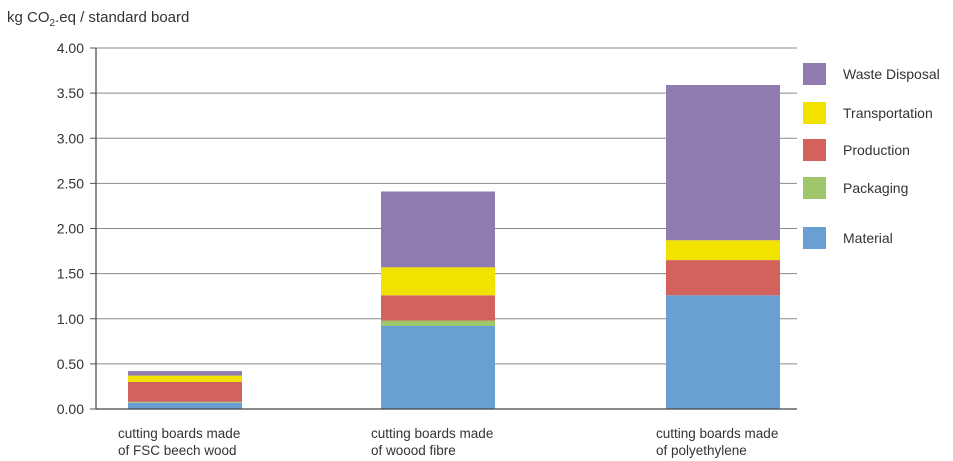 Image resolution: width=953 pixels, height=461 pixels. I want to click on x-category-label: of woood fibre, so click(413, 450).